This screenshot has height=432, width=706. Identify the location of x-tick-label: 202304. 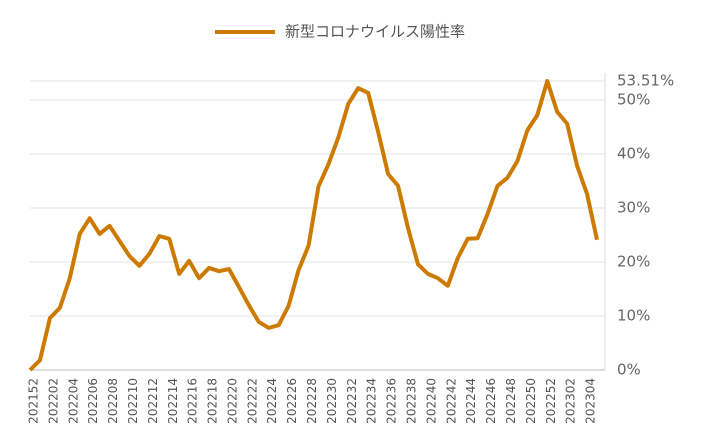
(591, 401).